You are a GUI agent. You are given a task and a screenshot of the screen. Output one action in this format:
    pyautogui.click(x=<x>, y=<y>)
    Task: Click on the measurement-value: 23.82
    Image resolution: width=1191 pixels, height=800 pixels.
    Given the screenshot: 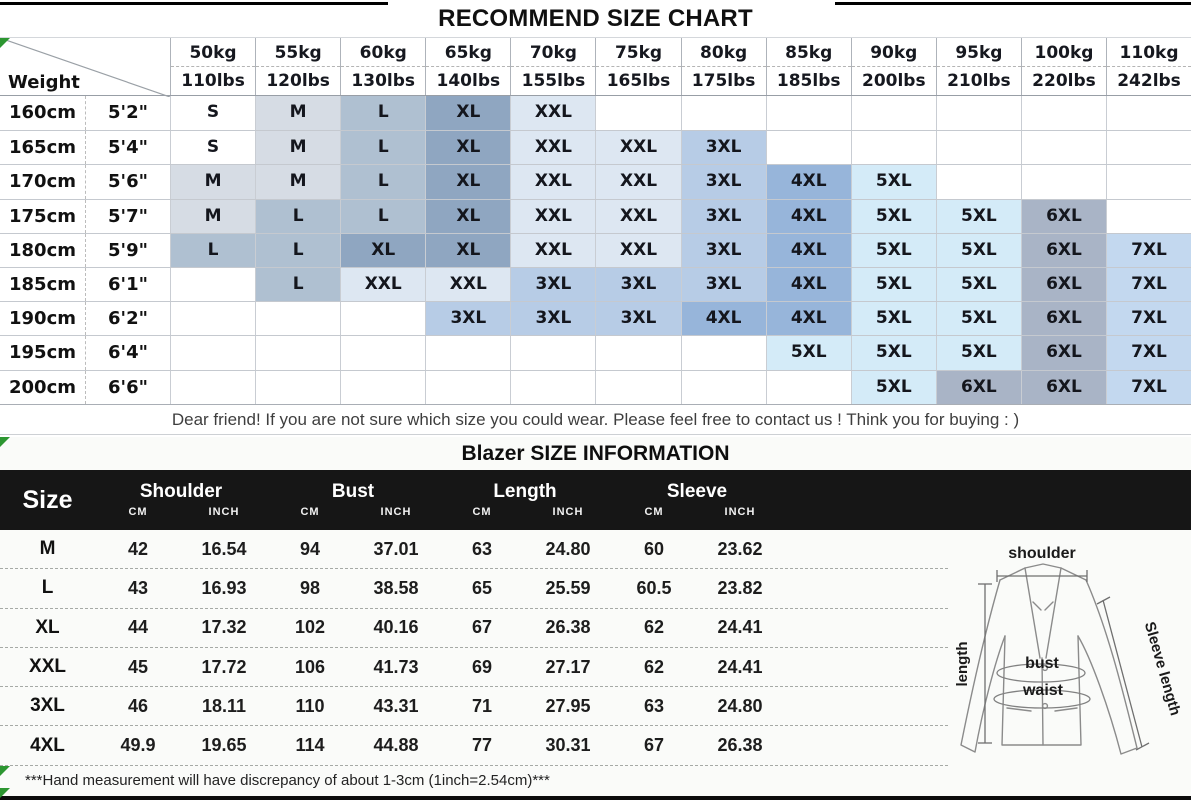 What is the action you would take?
    pyautogui.click(x=740, y=587)
    